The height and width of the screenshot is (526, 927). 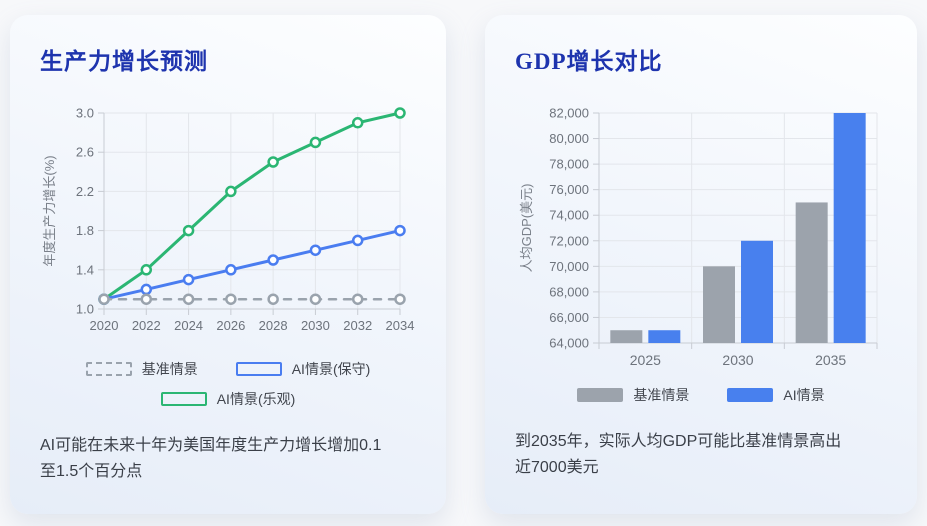 What do you see at coordinates (569, 189) in the screenshot?
I see `svg-text: 76,000` at bounding box center [569, 189].